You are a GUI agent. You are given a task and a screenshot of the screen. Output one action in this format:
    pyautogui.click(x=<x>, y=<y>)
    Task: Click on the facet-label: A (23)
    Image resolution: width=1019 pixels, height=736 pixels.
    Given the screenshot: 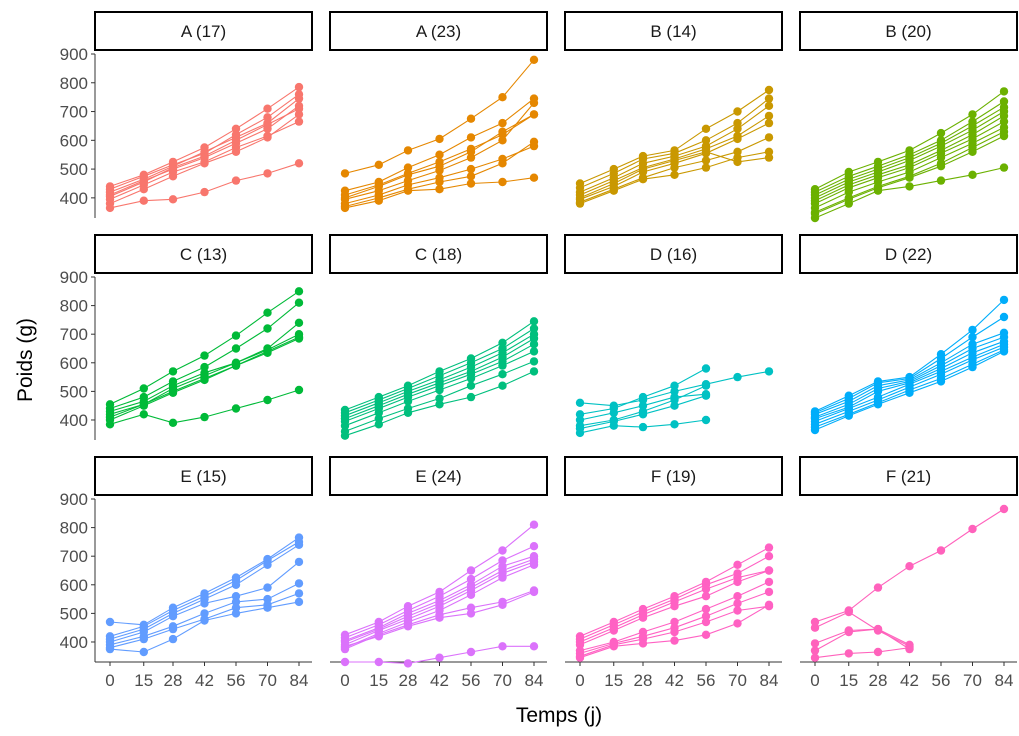 What is the action you would take?
    pyautogui.click(x=438, y=31)
    